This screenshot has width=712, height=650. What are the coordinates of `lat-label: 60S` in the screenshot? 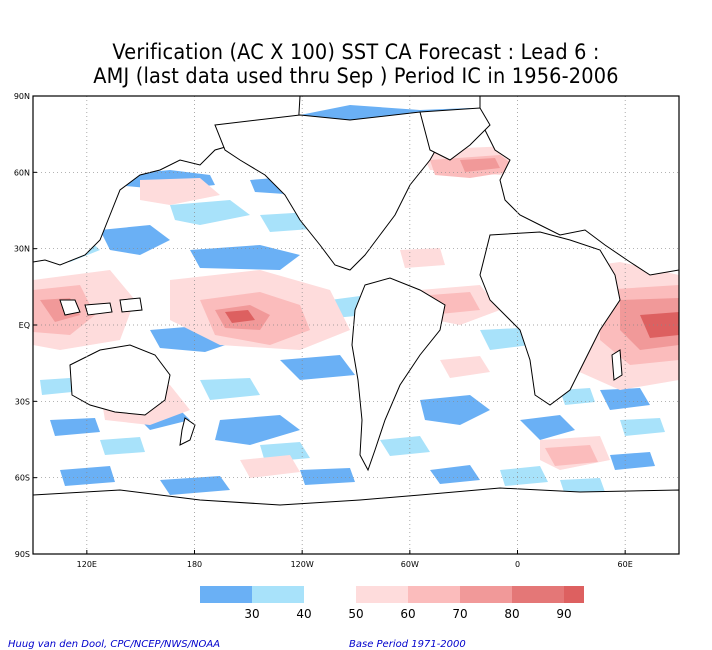 It's located at (22, 478).